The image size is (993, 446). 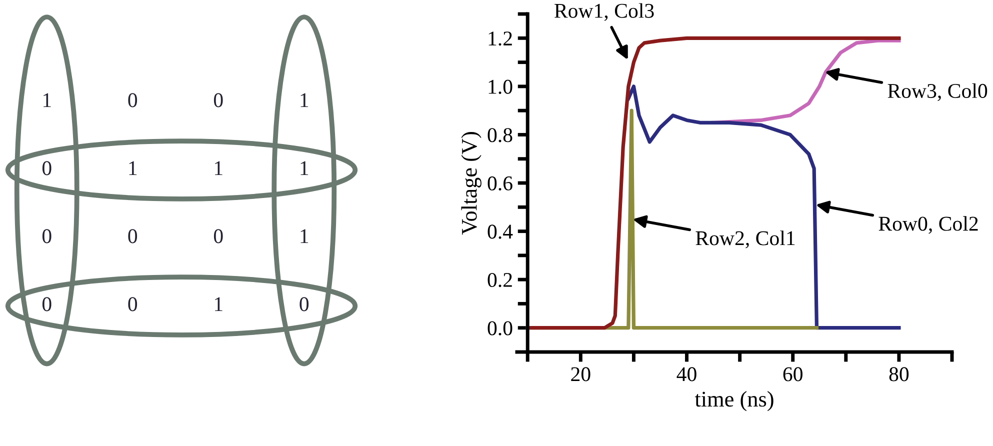 What do you see at coordinates (500, 39) in the screenshot?
I see `y-tick-label: 1.2` at bounding box center [500, 39].